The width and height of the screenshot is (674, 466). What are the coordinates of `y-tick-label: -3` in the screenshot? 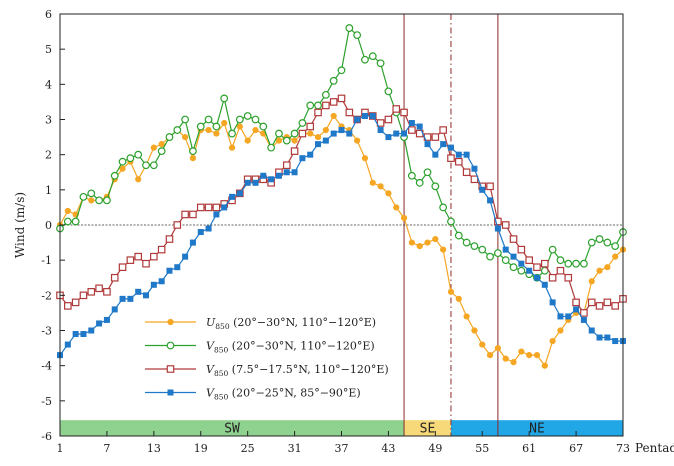 It's located at (46, 331).